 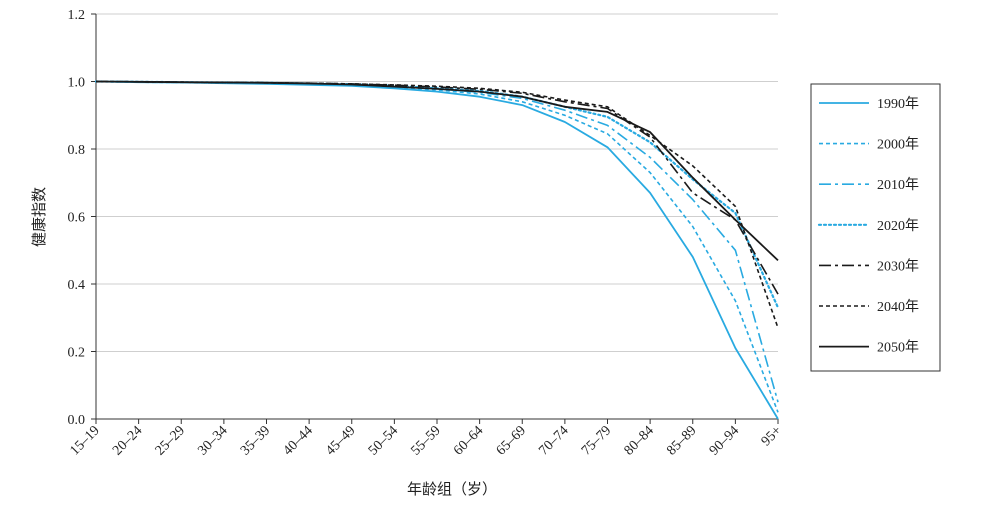 I want to click on y-tick-labels: 0.0 0.2 0.4 0.6 0.8 1.0 1.2, so click(x=77, y=218).